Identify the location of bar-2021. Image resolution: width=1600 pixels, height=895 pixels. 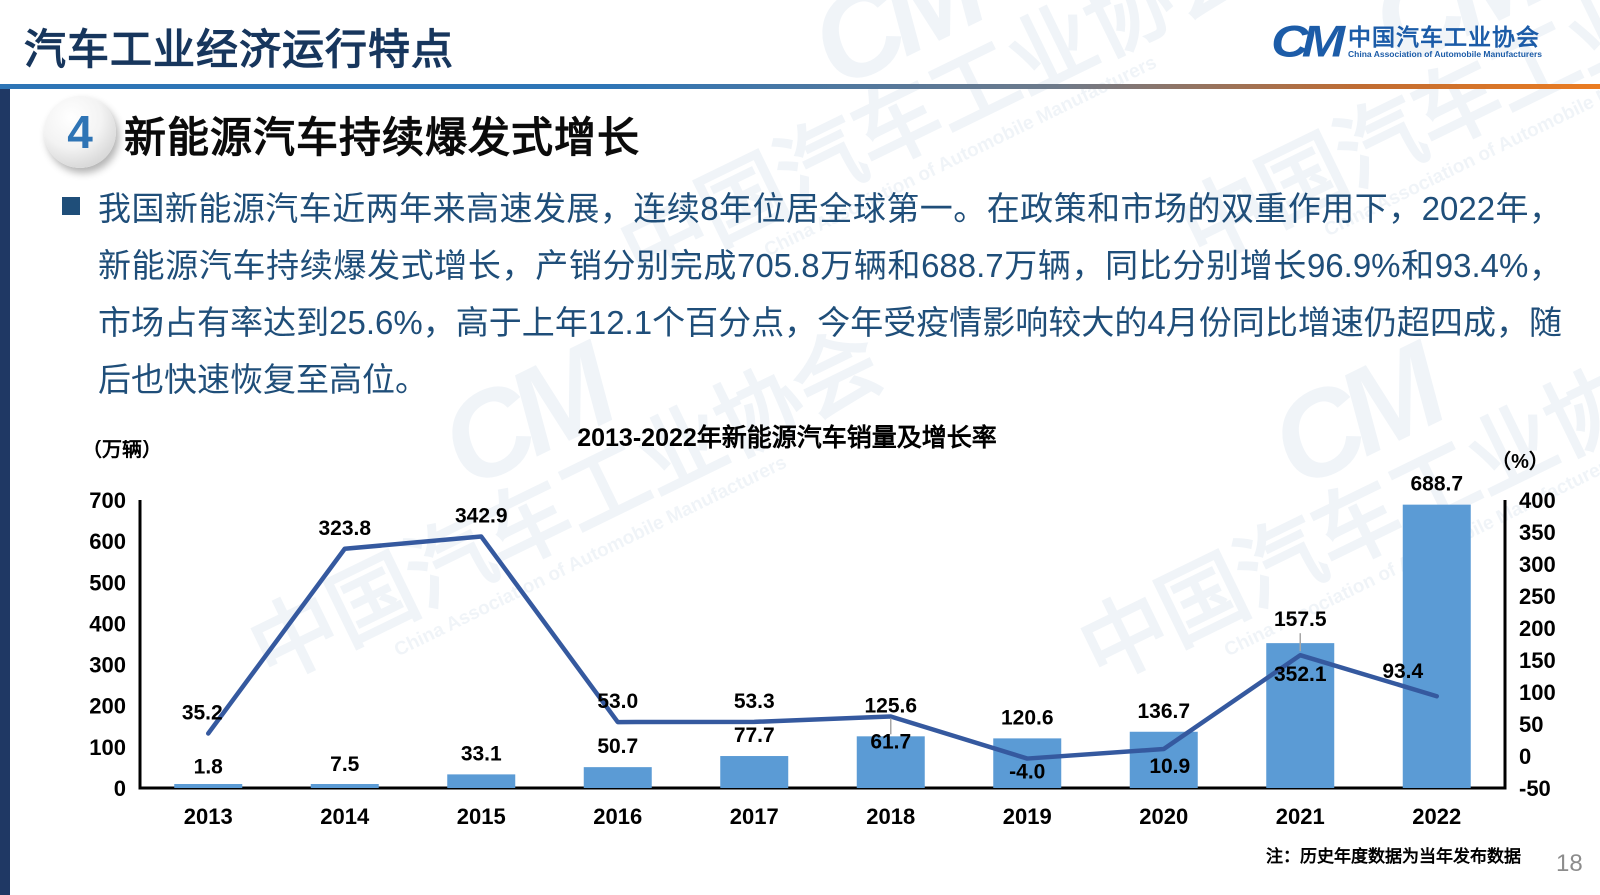
(1300, 715).